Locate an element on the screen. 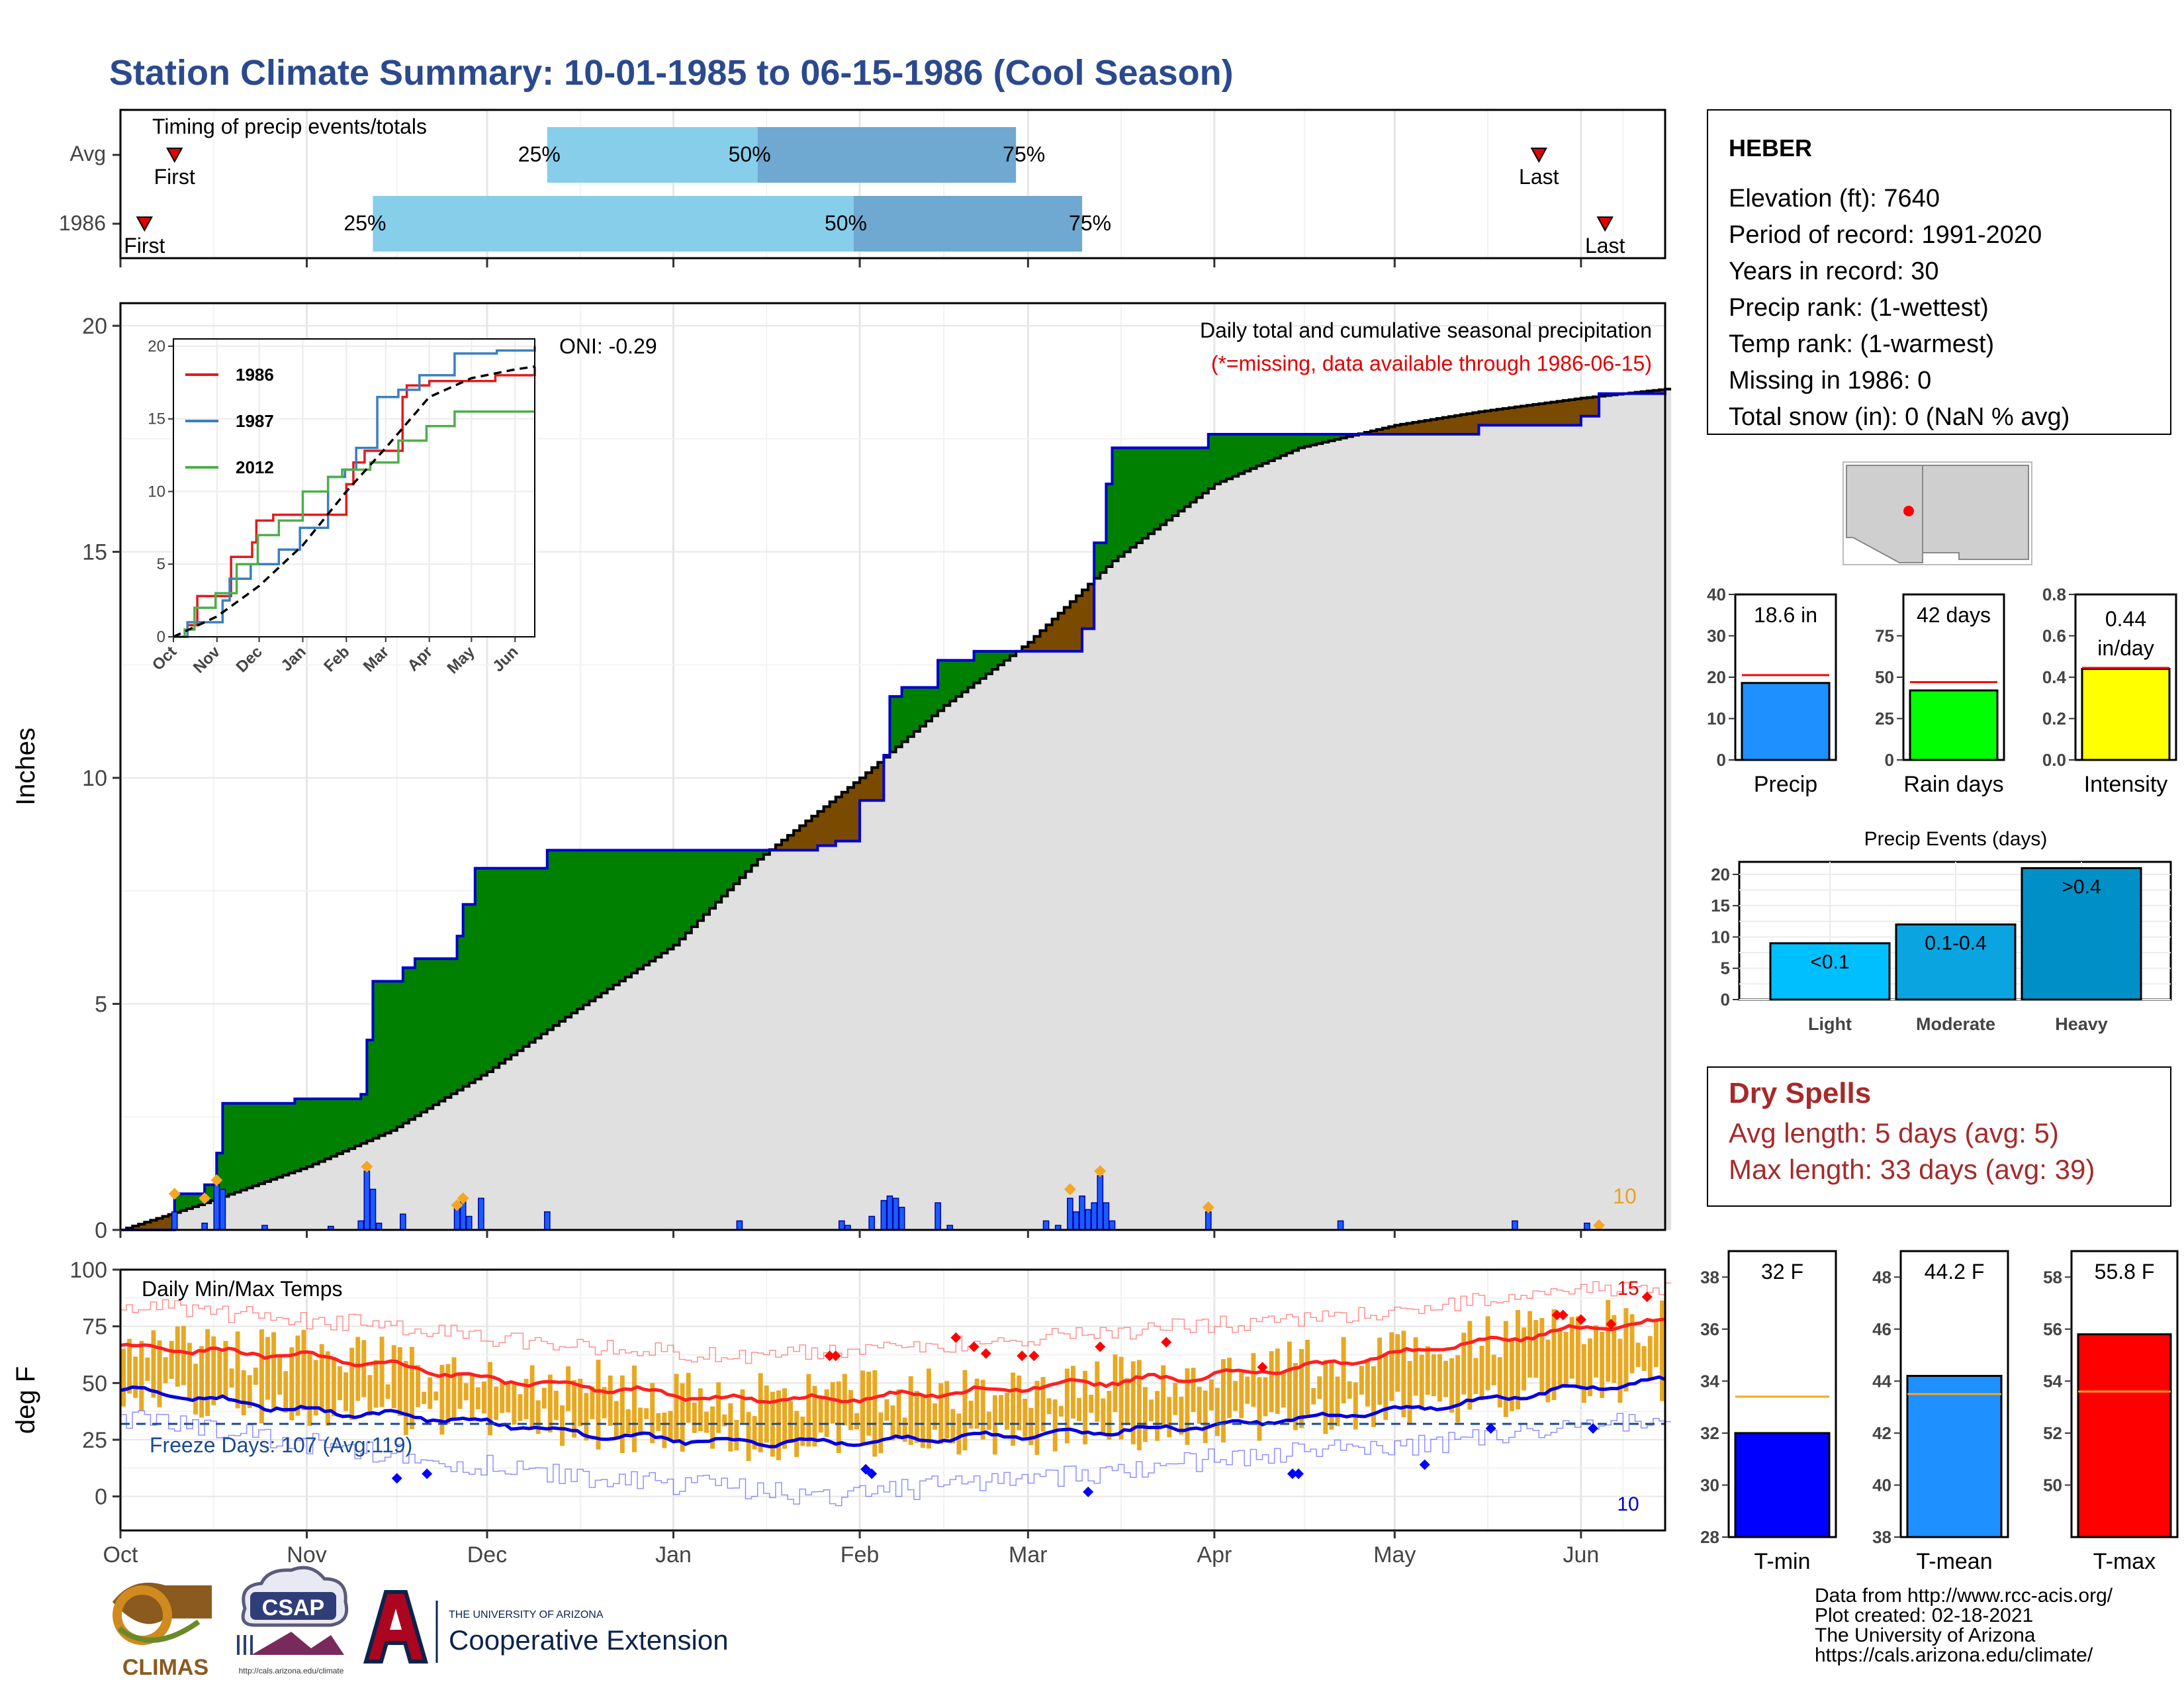 This screenshot has height=1688, width=2184. month-tick-label: Feb is located at coordinates (860, 1555).